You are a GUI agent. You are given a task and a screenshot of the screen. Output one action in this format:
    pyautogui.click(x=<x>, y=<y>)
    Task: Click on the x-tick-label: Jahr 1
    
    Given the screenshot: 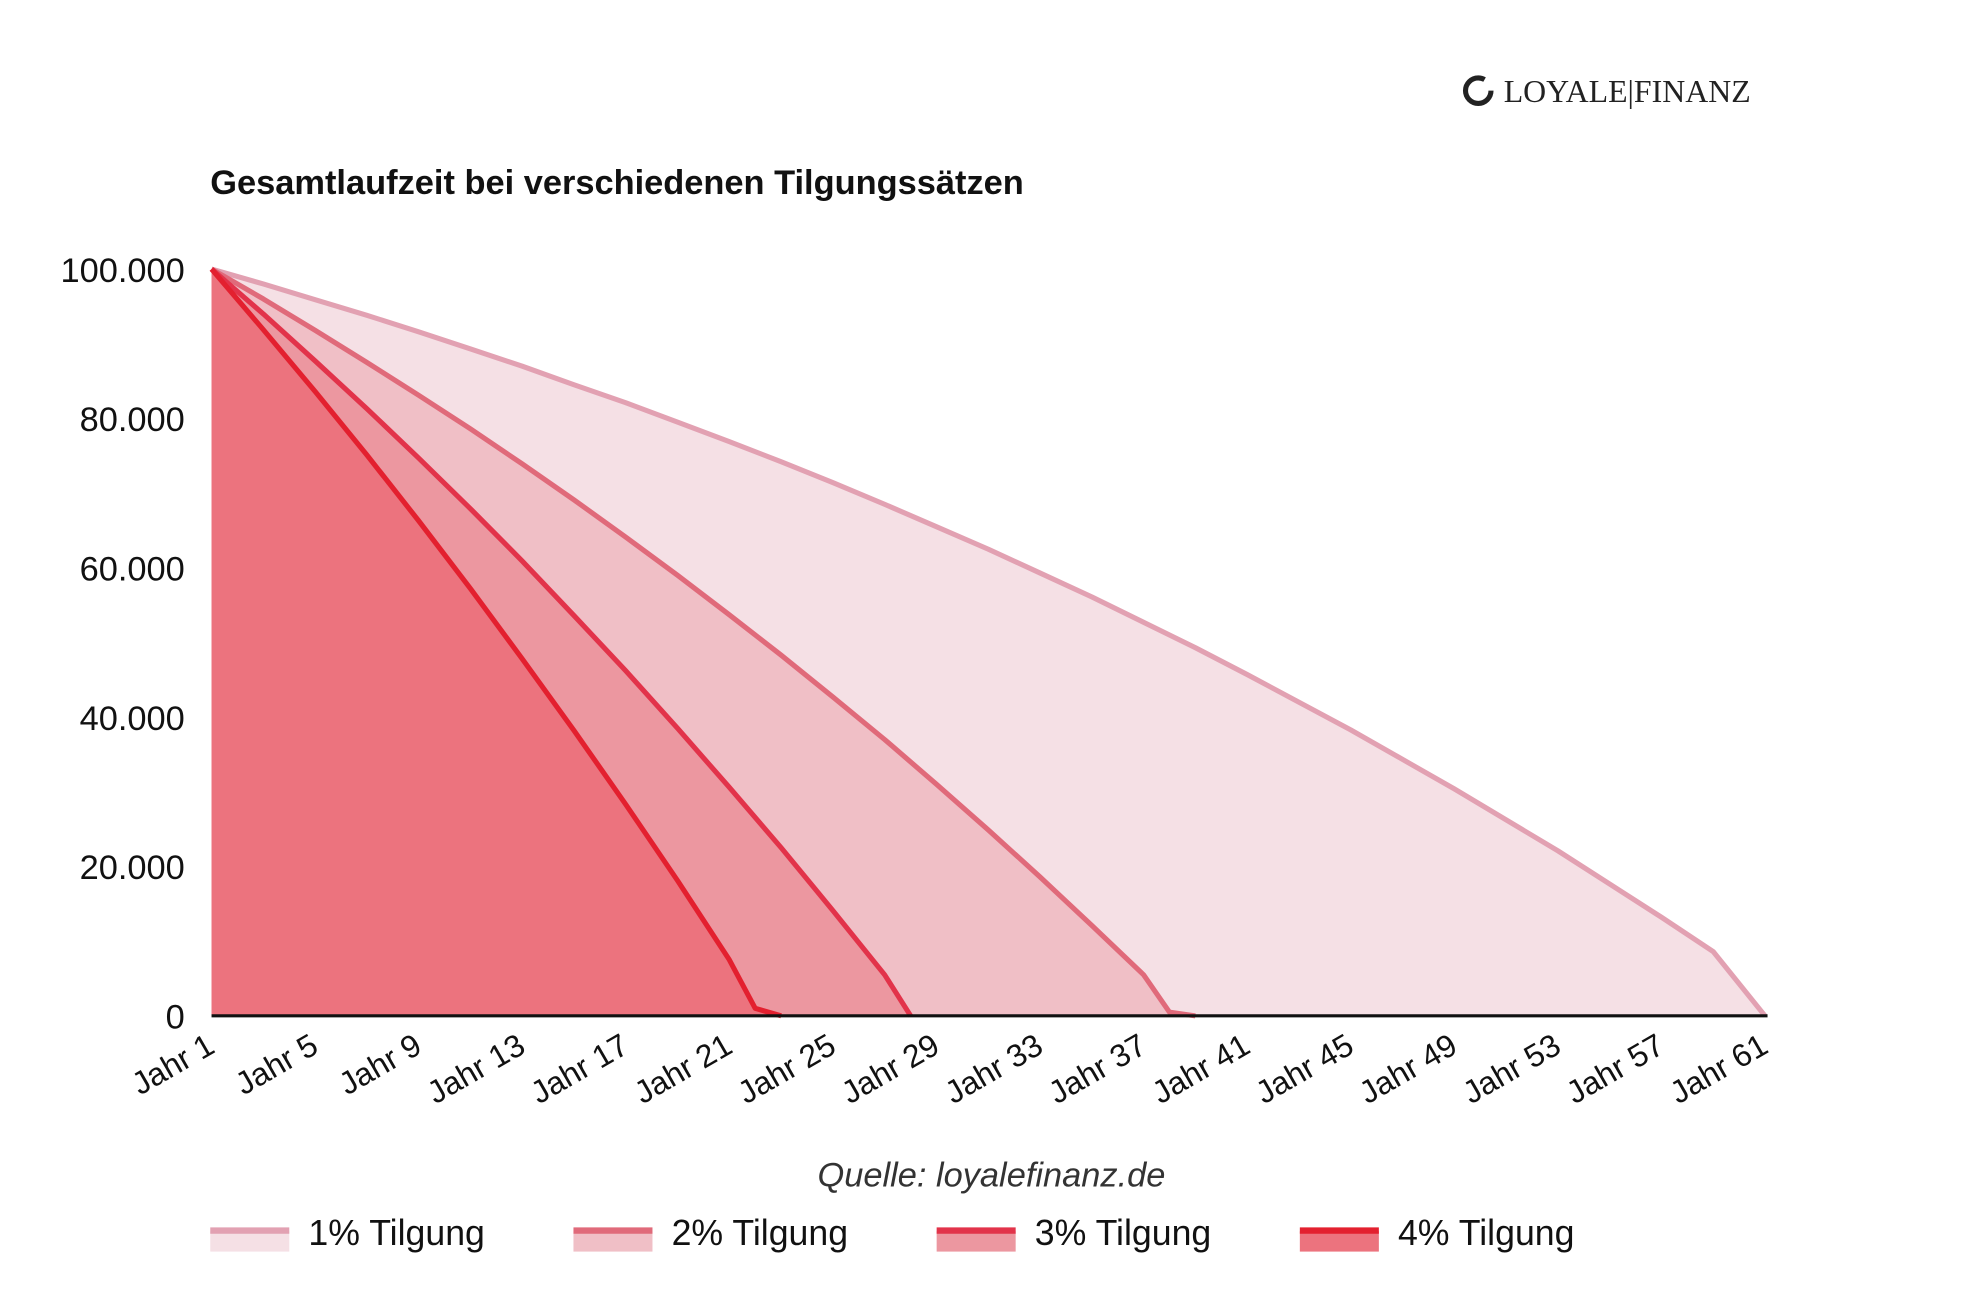 What is the action you would take?
    pyautogui.click(x=172, y=1063)
    